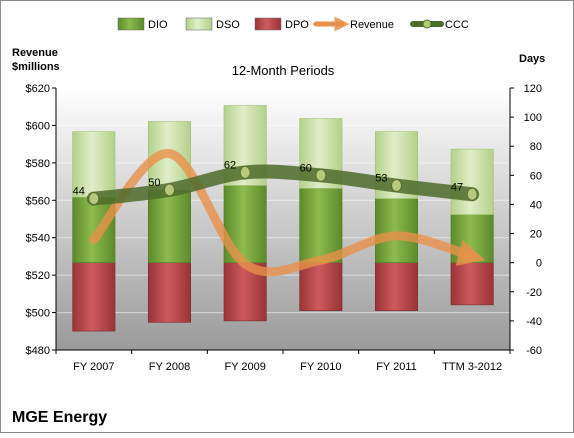 This screenshot has height=438, width=574. What do you see at coordinates (536, 147) in the screenshot?
I see `right-axis-tick-label: 80` at bounding box center [536, 147].